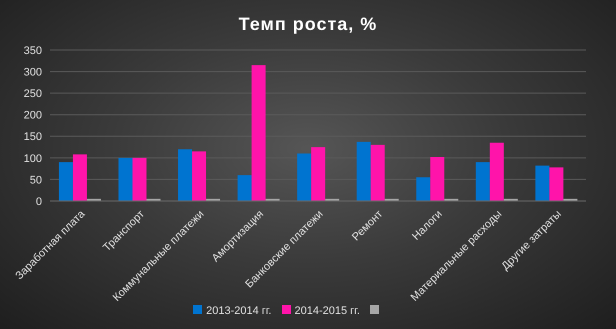 Image resolution: width=616 pixels, height=329 pixels. Describe the element at coordinates (36, 180) in the screenshot. I see `y-tick-label: 50` at that location.